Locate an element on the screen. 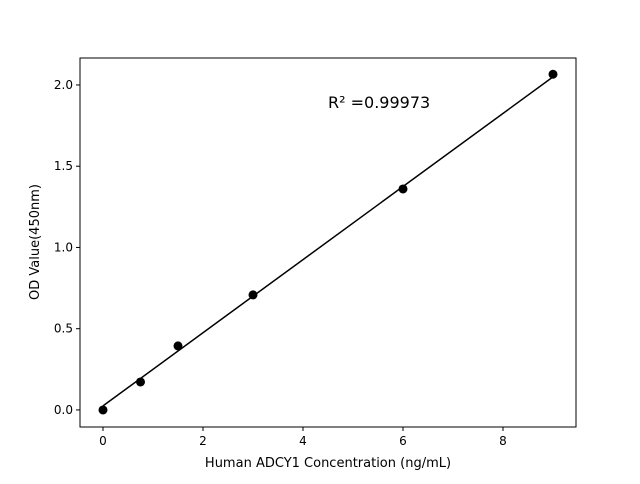  y-tick-label: 0.5 is located at coordinates (63, 329).